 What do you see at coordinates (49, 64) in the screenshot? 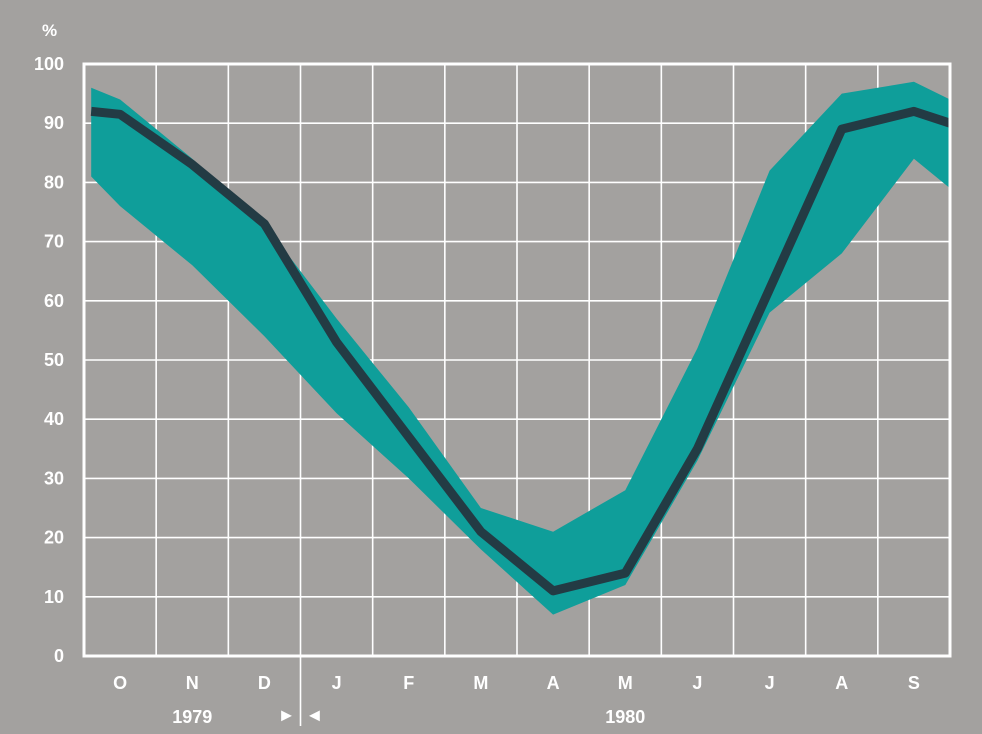
I see `y-tick-label: 100` at bounding box center [49, 64].